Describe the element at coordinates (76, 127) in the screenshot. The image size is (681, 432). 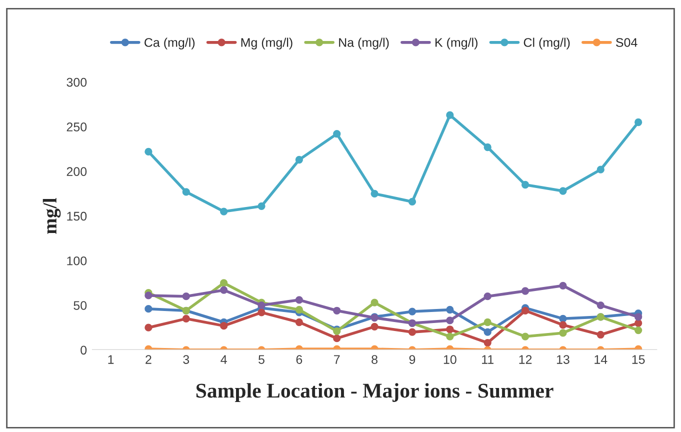
I see `y-tick-label: 250` at that location.